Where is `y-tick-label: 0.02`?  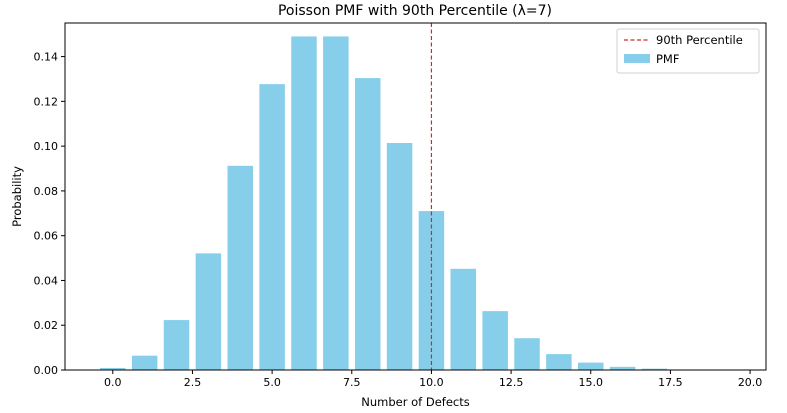 y-tick-label: 0.02 is located at coordinates (46, 325).